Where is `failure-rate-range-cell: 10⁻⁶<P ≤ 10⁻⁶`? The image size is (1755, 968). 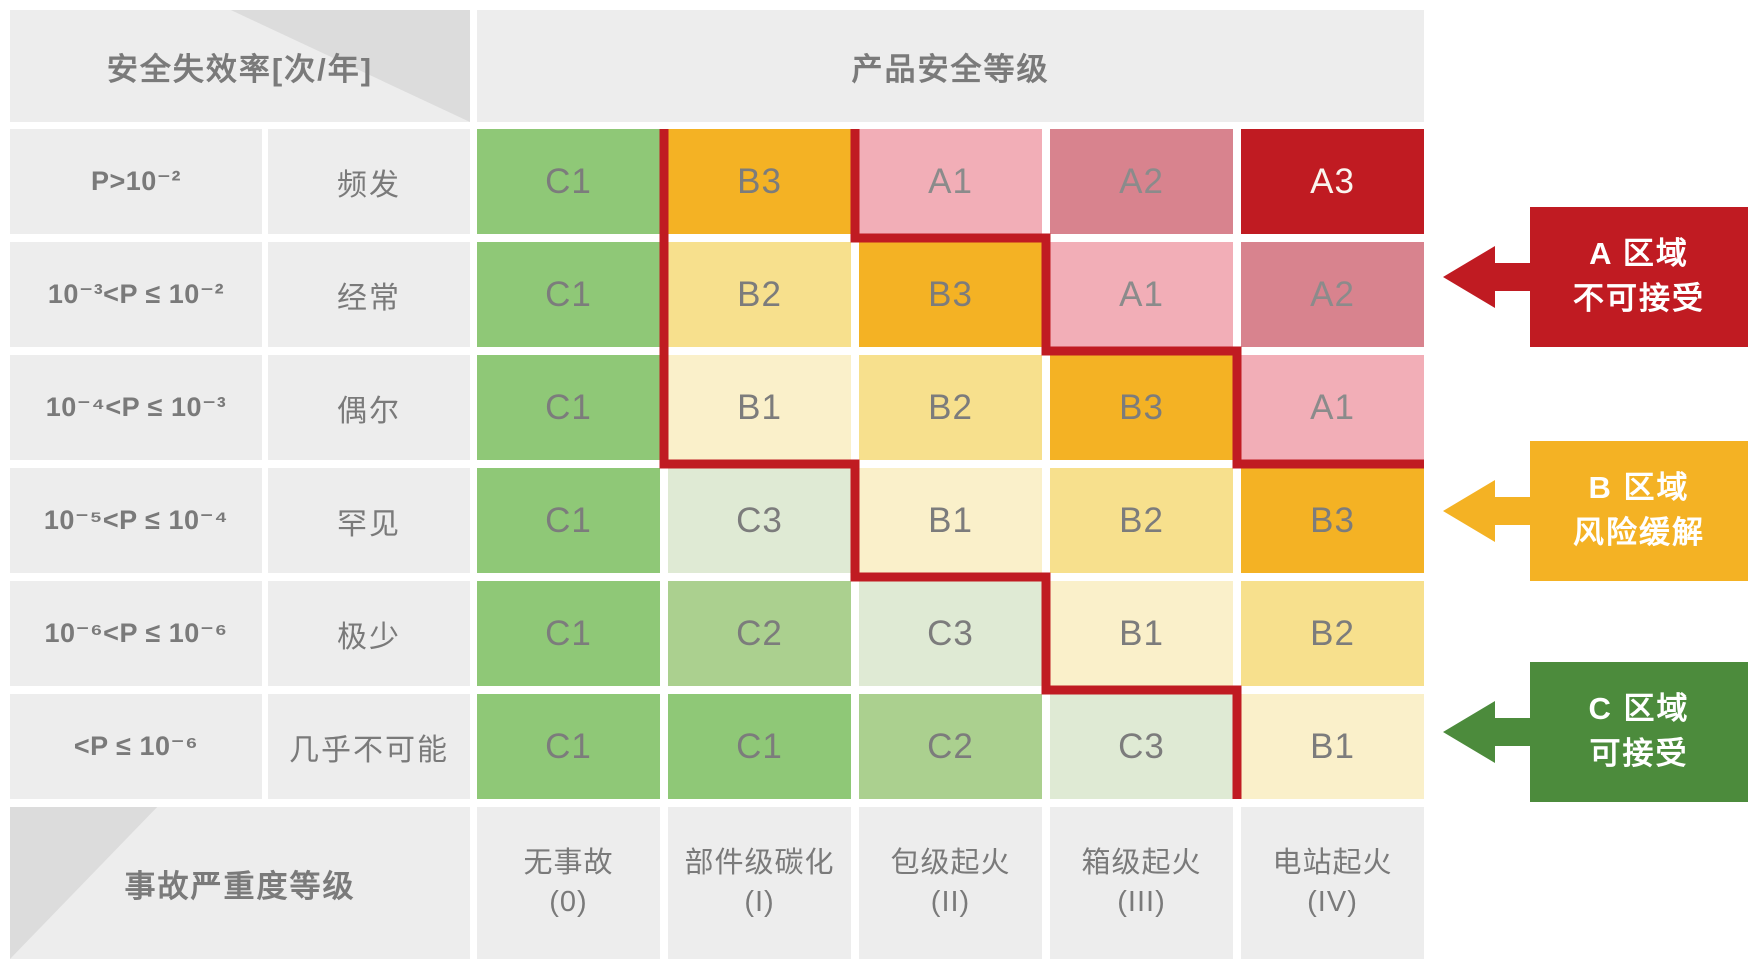
failure-rate-range-cell: 10⁻⁶<P ≤ 10⁻⁶ is located at coordinates (136, 633).